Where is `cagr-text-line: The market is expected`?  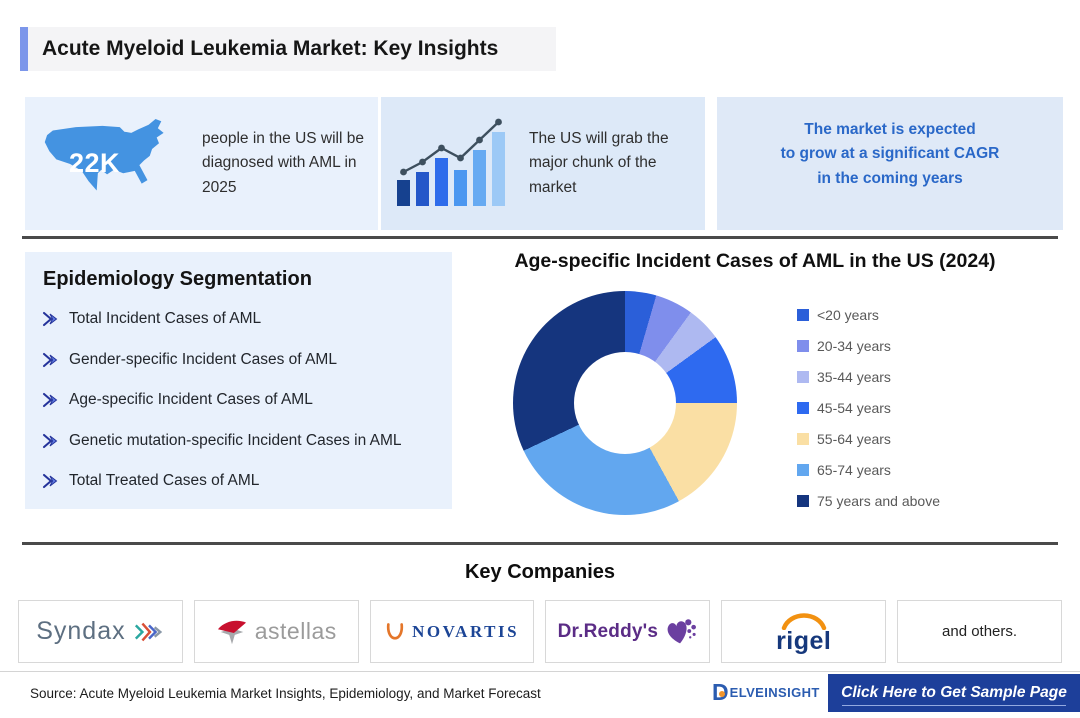
cagr-text-line: The market is expected is located at coordinates (890, 130).